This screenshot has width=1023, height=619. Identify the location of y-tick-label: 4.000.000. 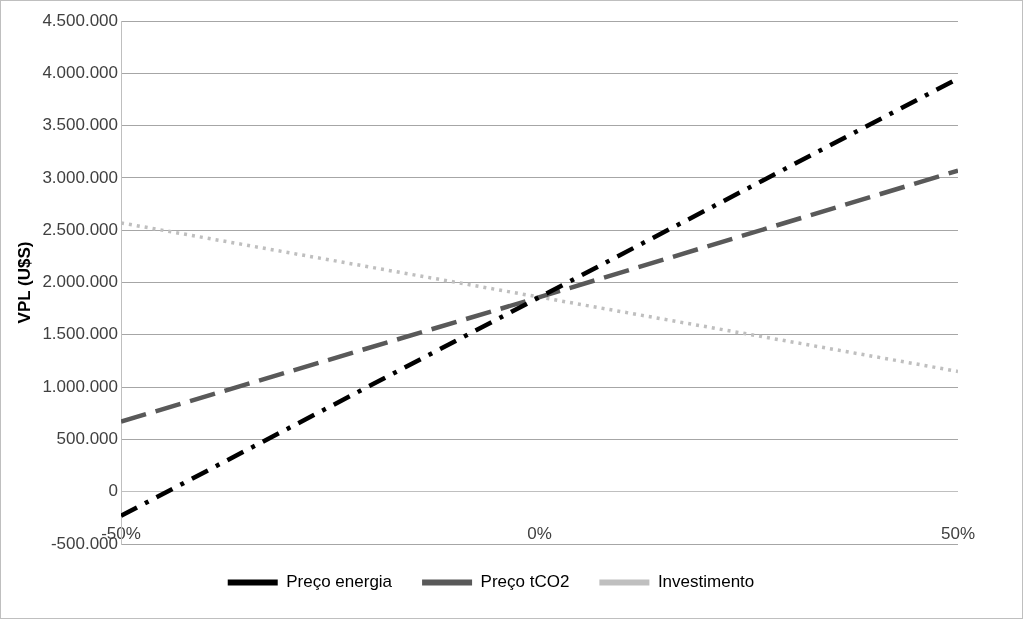
(80, 72).